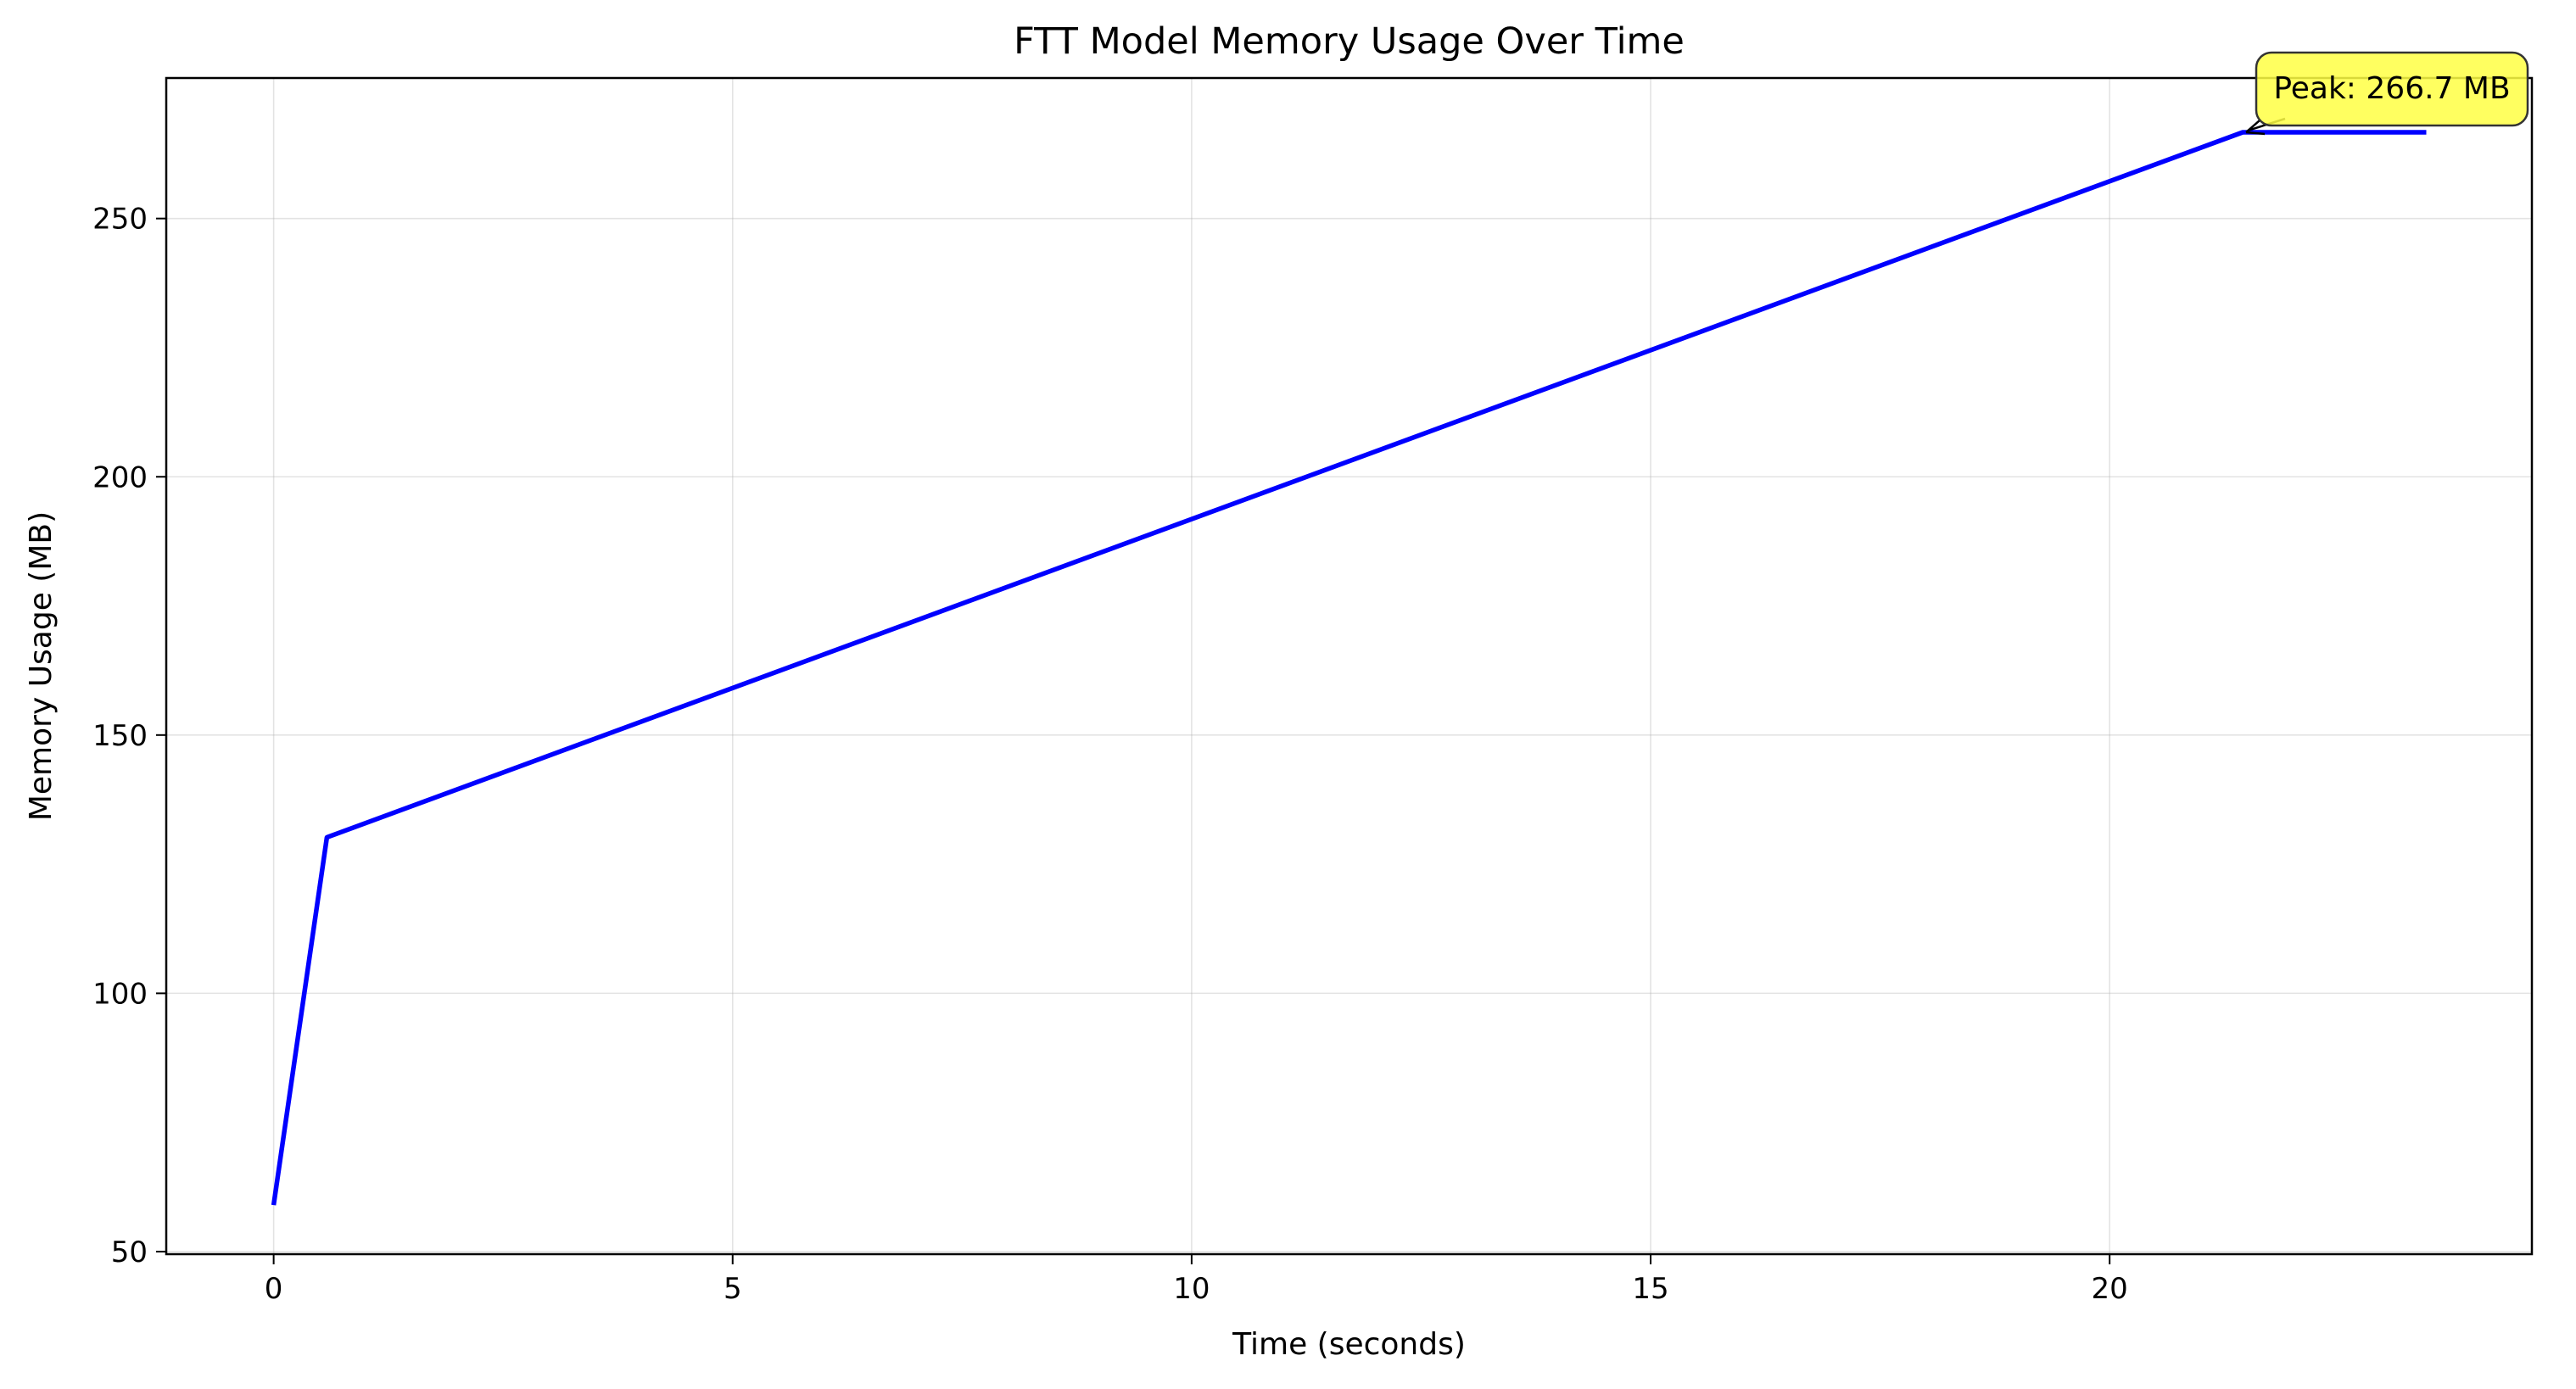 The height and width of the screenshot is (1389, 2576). Describe the element at coordinates (1349, 1344) in the screenshot. I see `x-axis-label: Time (seconds)` at that location.